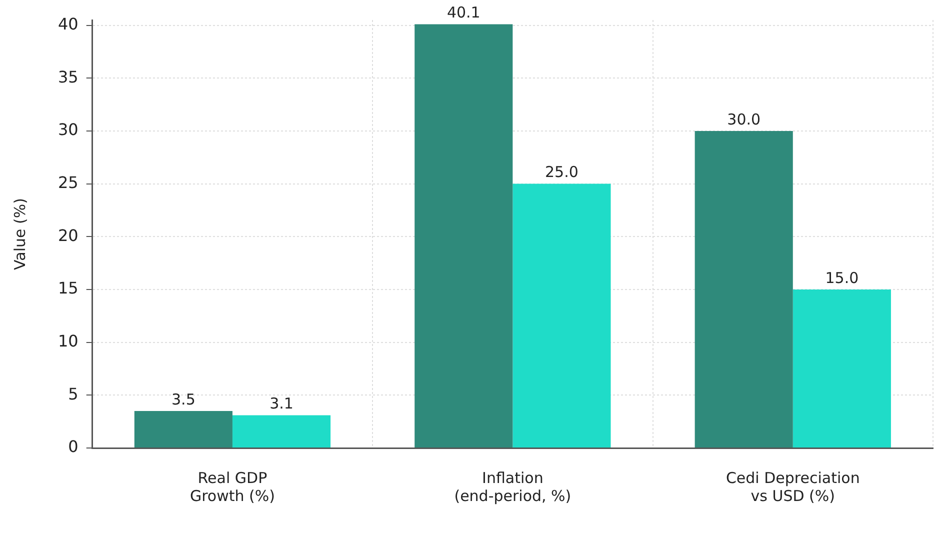 The image size is (935, 536). I want to click on data-label: 30.0, so click(744, 119).